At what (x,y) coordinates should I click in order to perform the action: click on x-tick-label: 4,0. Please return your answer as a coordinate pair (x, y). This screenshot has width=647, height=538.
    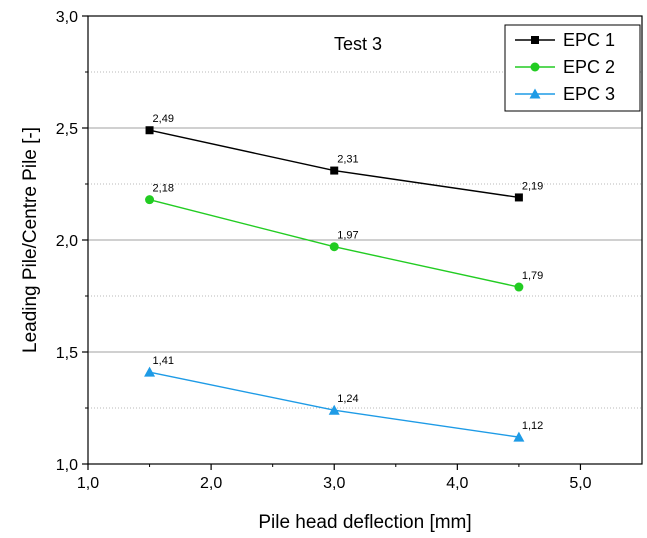
    Looking at the image, I should click on (457, 483).